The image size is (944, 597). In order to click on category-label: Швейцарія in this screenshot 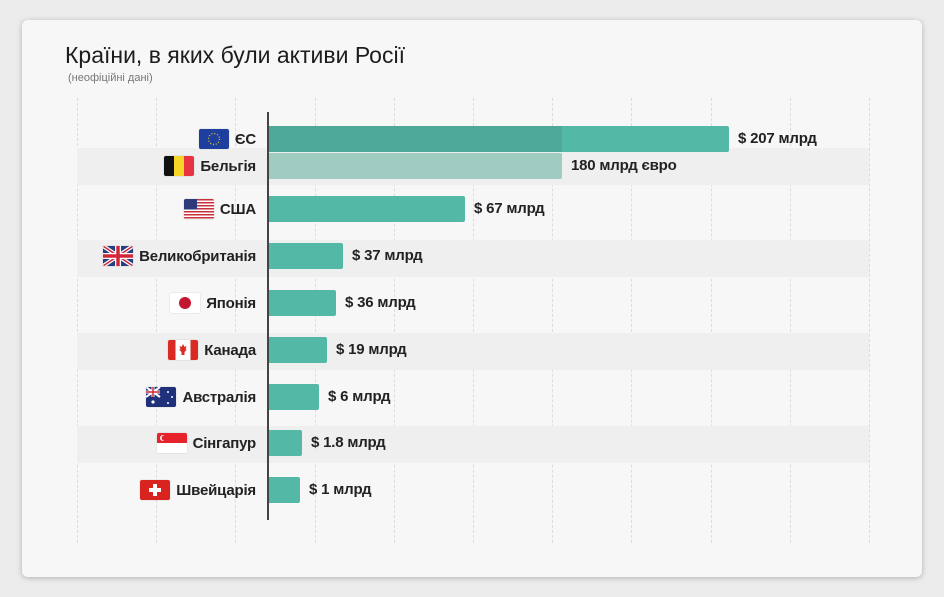, I will do `click(198, 490)`.